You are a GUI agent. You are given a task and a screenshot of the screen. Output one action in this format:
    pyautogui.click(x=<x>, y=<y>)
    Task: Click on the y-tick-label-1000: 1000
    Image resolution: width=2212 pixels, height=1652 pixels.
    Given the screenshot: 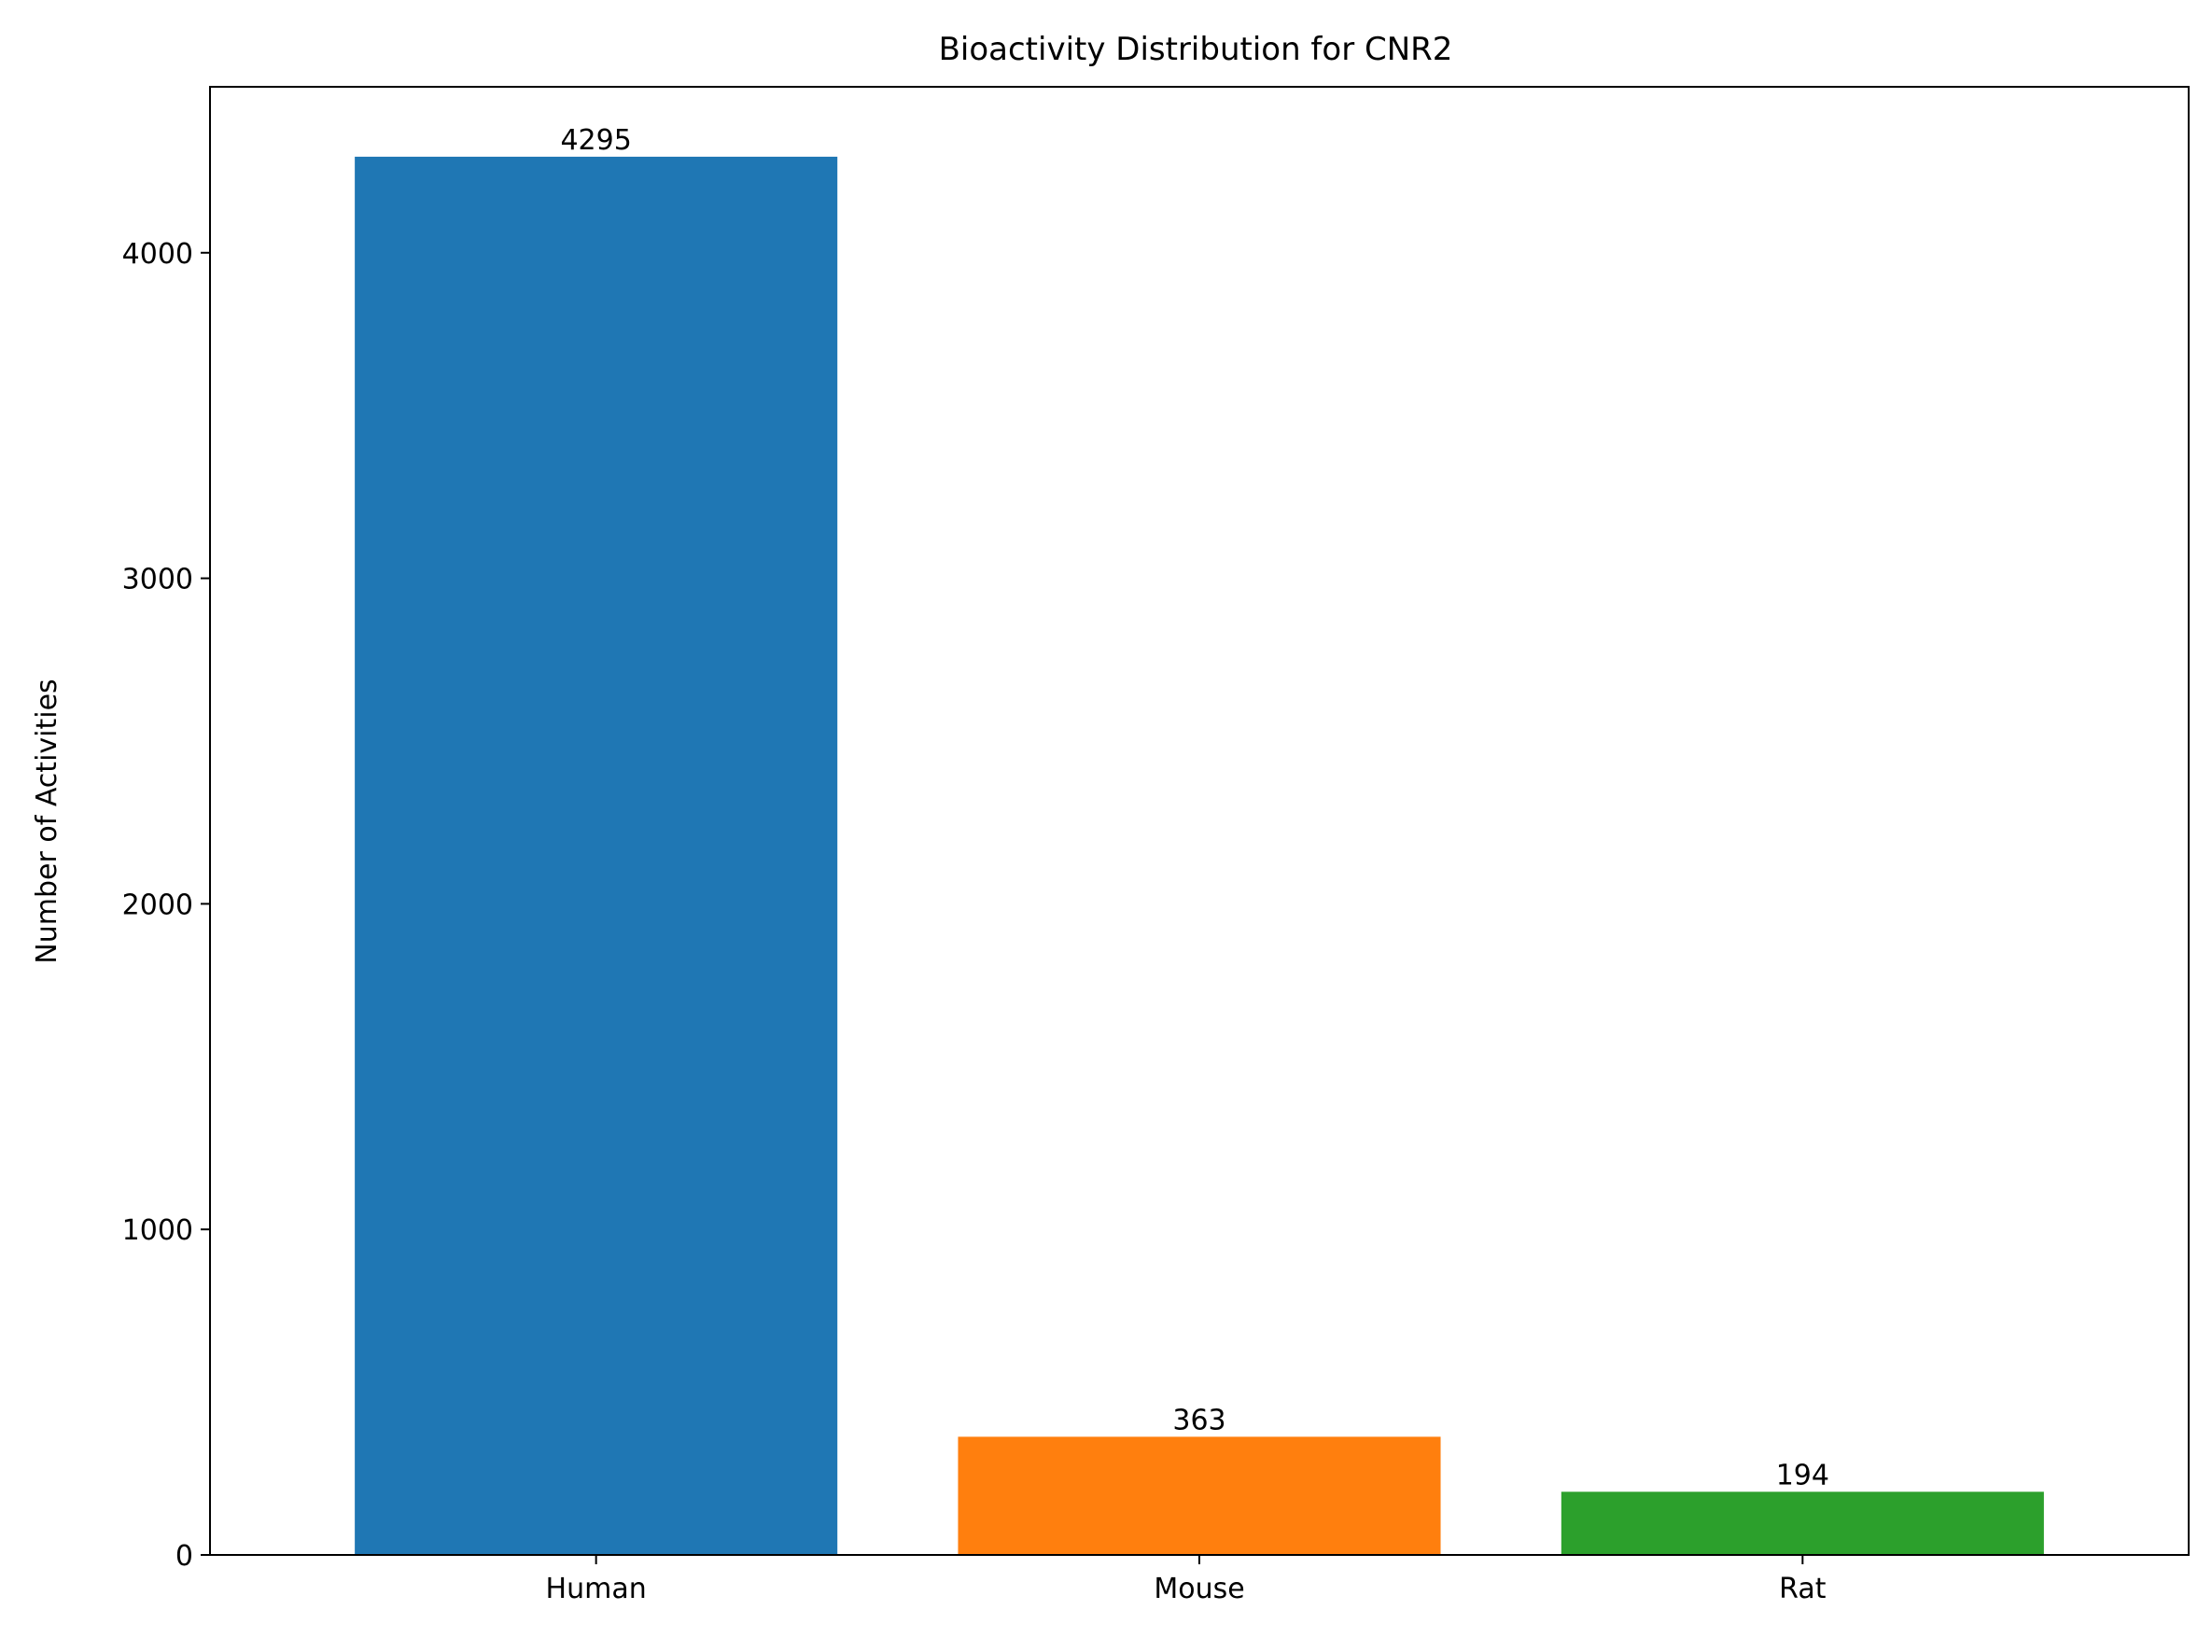 What is the action you would take?
    pyautogui.click(x=157, y=1230)
    